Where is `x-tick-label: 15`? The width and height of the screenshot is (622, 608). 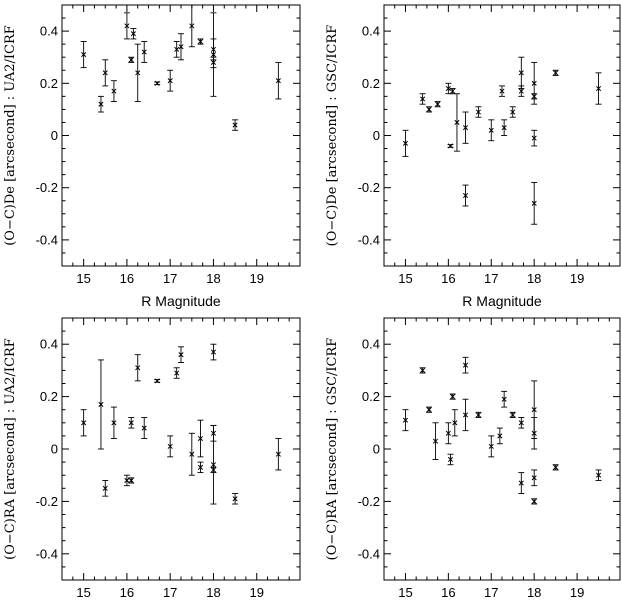
x-tick-label: 15 is located at coordinates (83, 278).